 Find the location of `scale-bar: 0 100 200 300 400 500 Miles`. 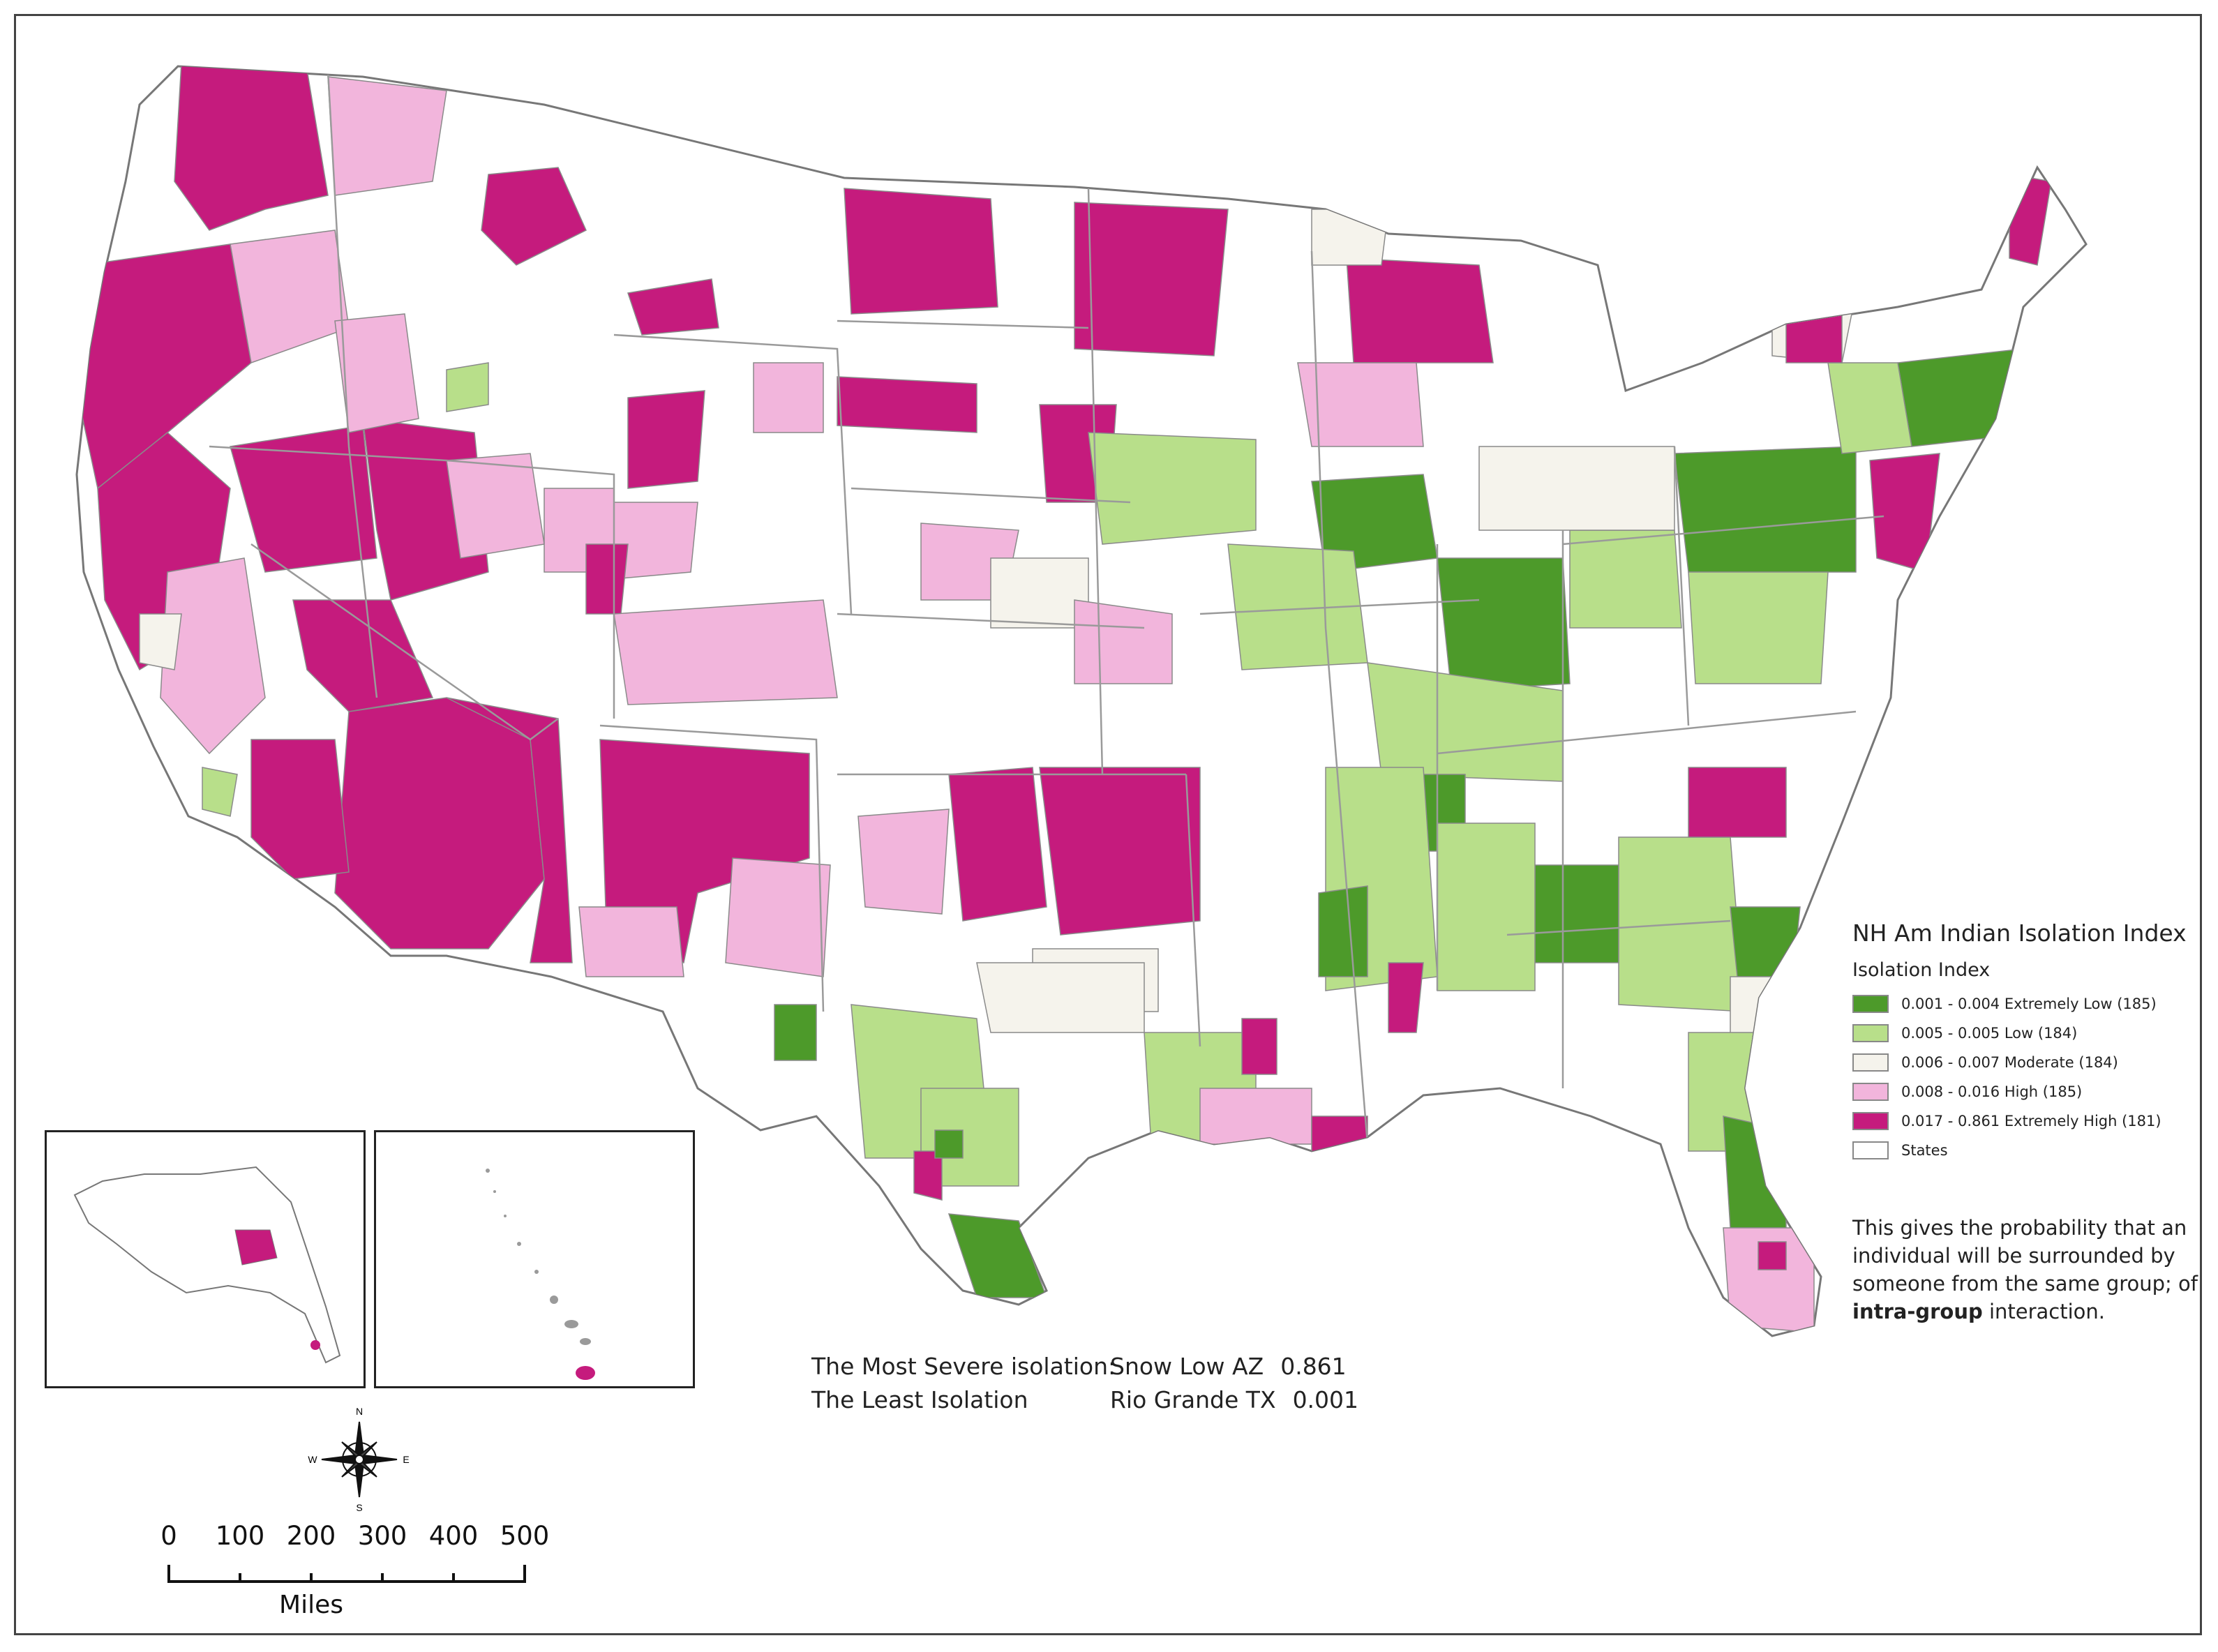

scale-bar: 0 100 200 300 400 500 Miles is located at coordinates (356, 1570).